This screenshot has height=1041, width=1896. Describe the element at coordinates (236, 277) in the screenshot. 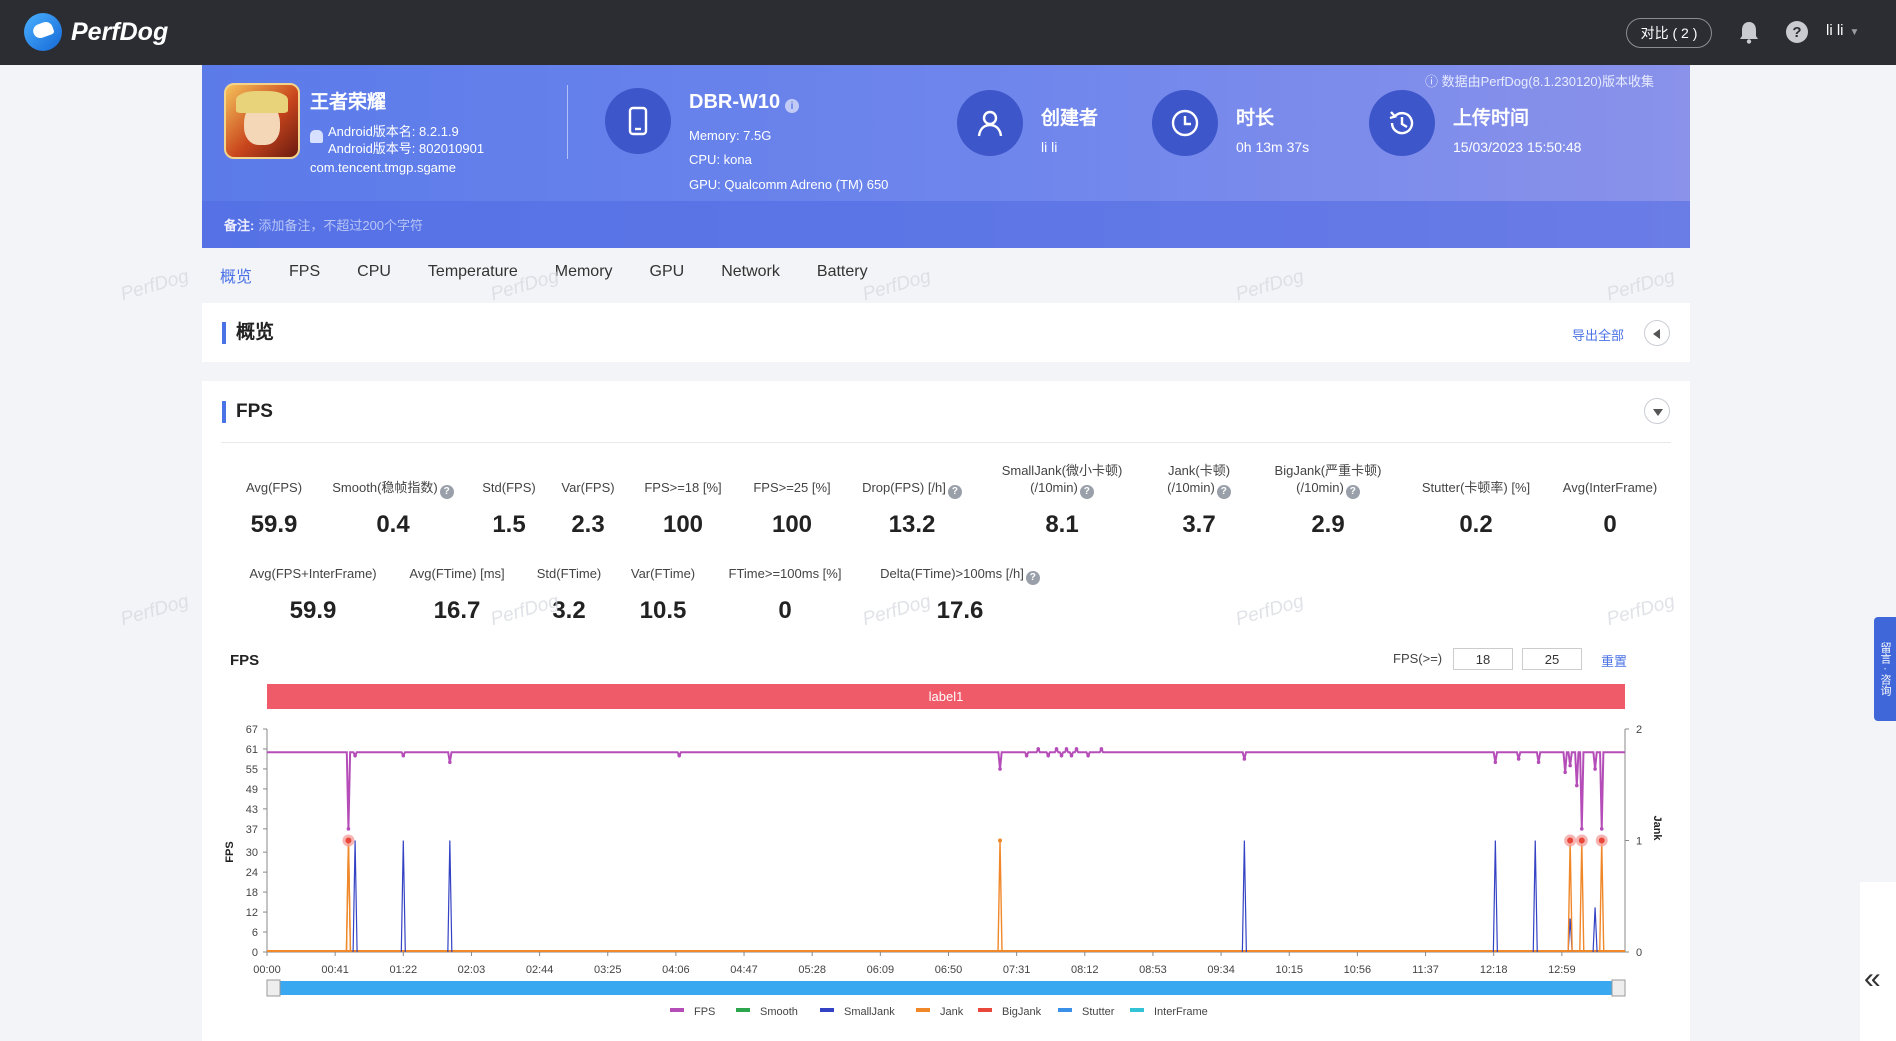

I see `tab-overview: 概览` at that location.